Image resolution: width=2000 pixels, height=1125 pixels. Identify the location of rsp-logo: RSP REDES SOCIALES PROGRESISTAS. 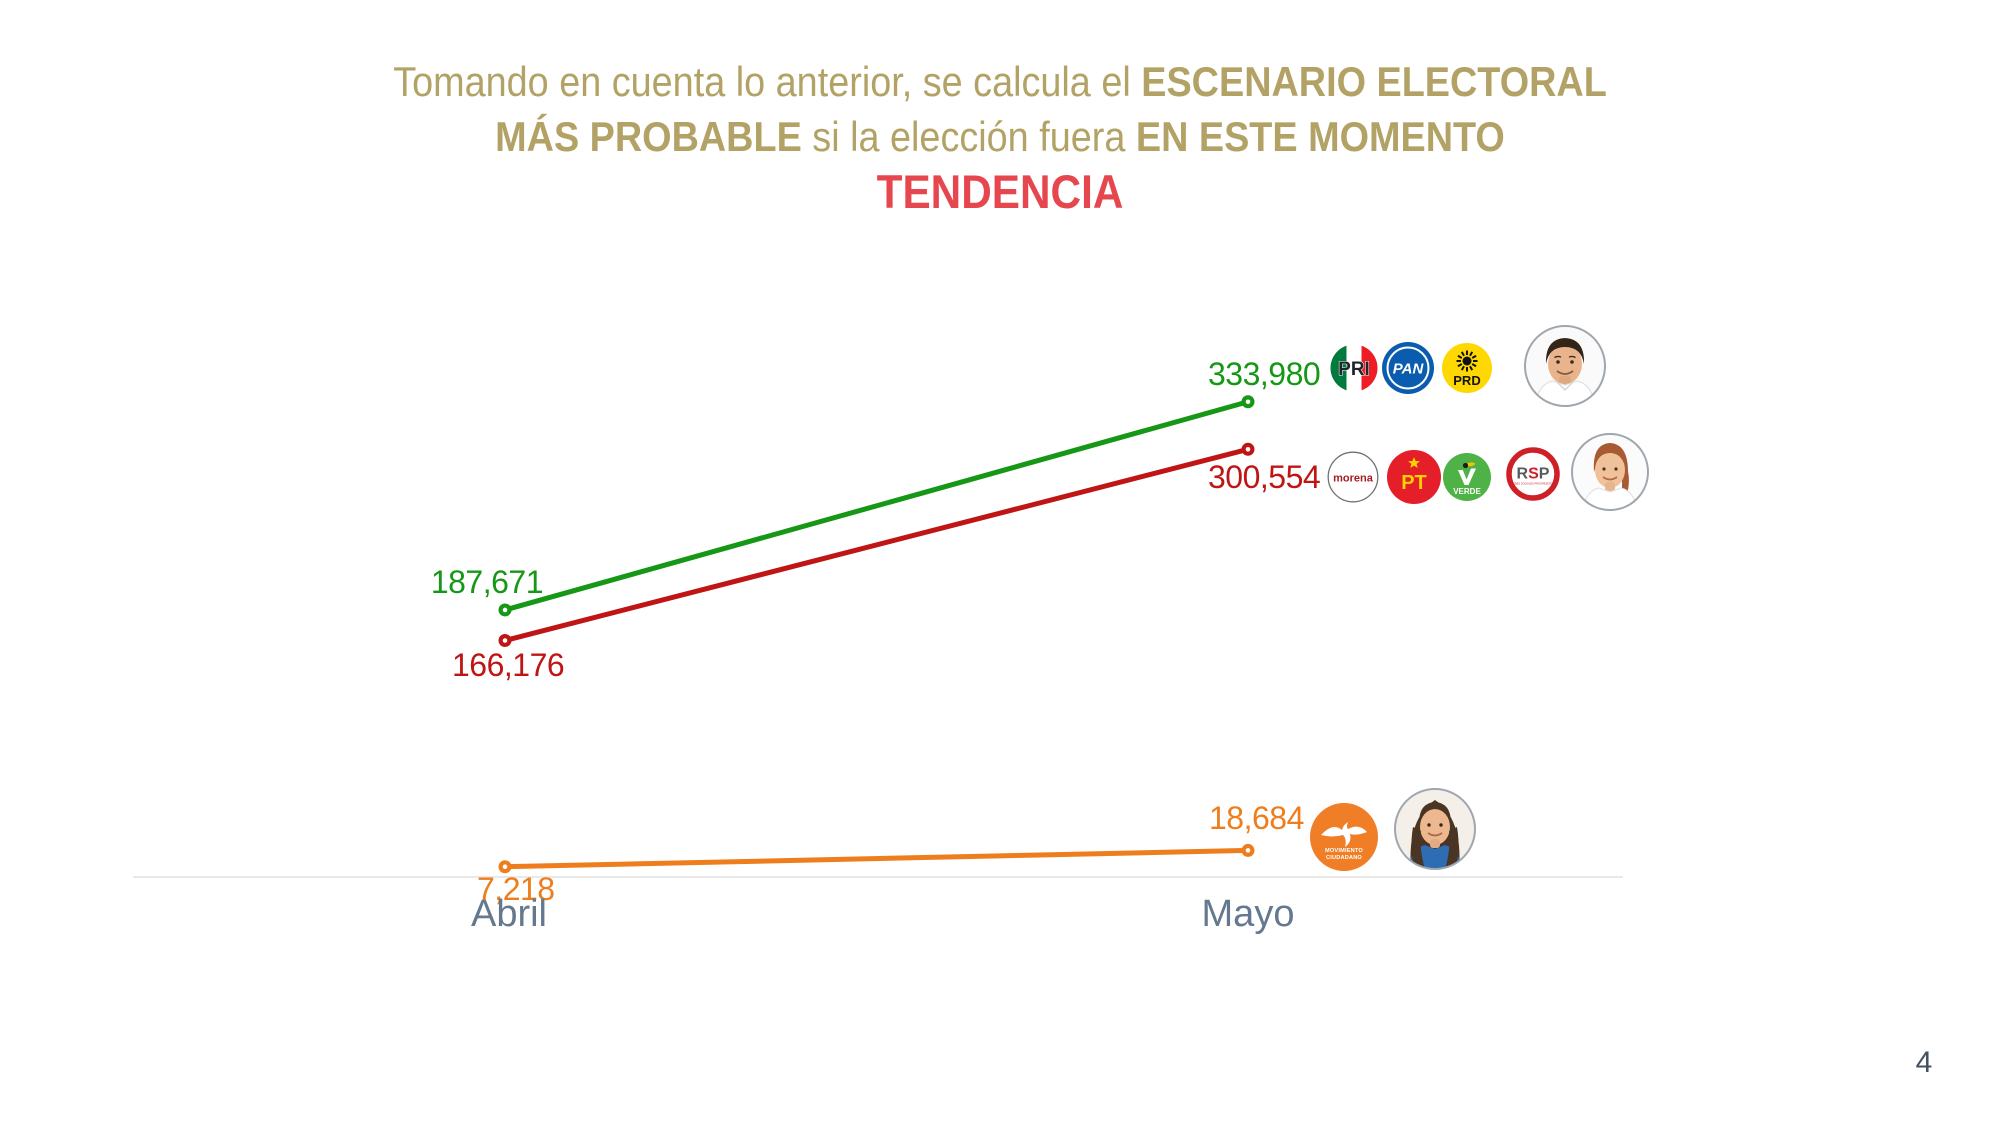
(1533, 474).